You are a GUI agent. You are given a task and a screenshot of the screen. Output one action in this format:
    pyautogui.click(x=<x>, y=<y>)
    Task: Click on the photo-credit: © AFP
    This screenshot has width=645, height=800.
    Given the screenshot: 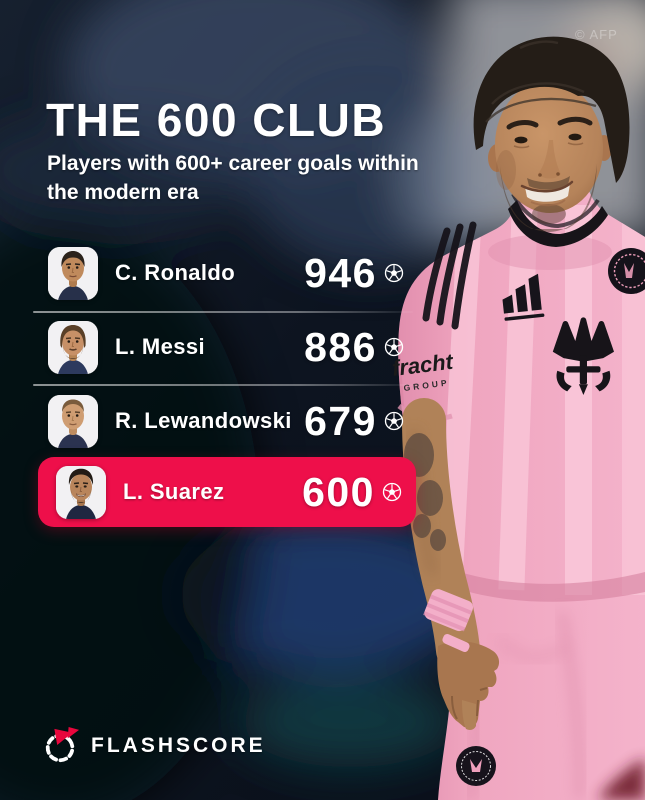 What is the action you would take?
    pyautogui.click(x=596, y=34)
    